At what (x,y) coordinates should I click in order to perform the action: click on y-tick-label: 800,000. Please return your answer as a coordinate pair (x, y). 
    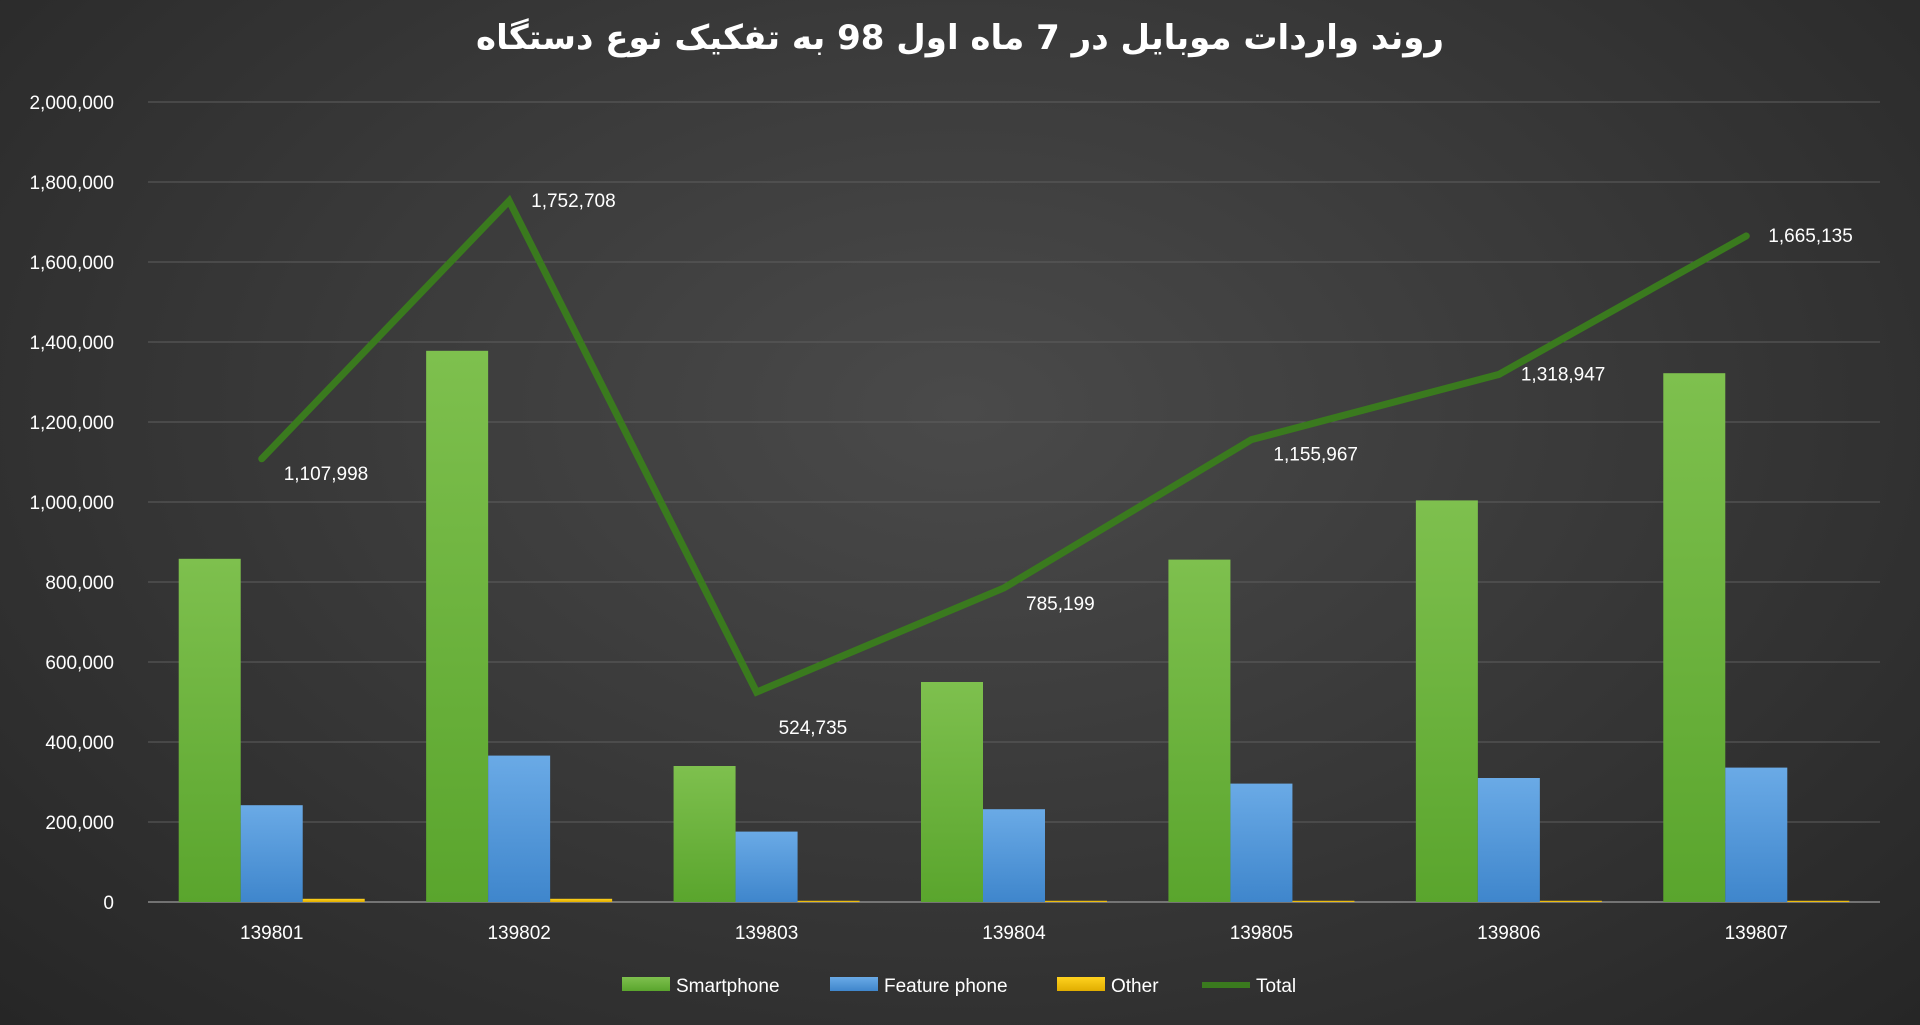
    Looking at the image, I should click on (79, 583).